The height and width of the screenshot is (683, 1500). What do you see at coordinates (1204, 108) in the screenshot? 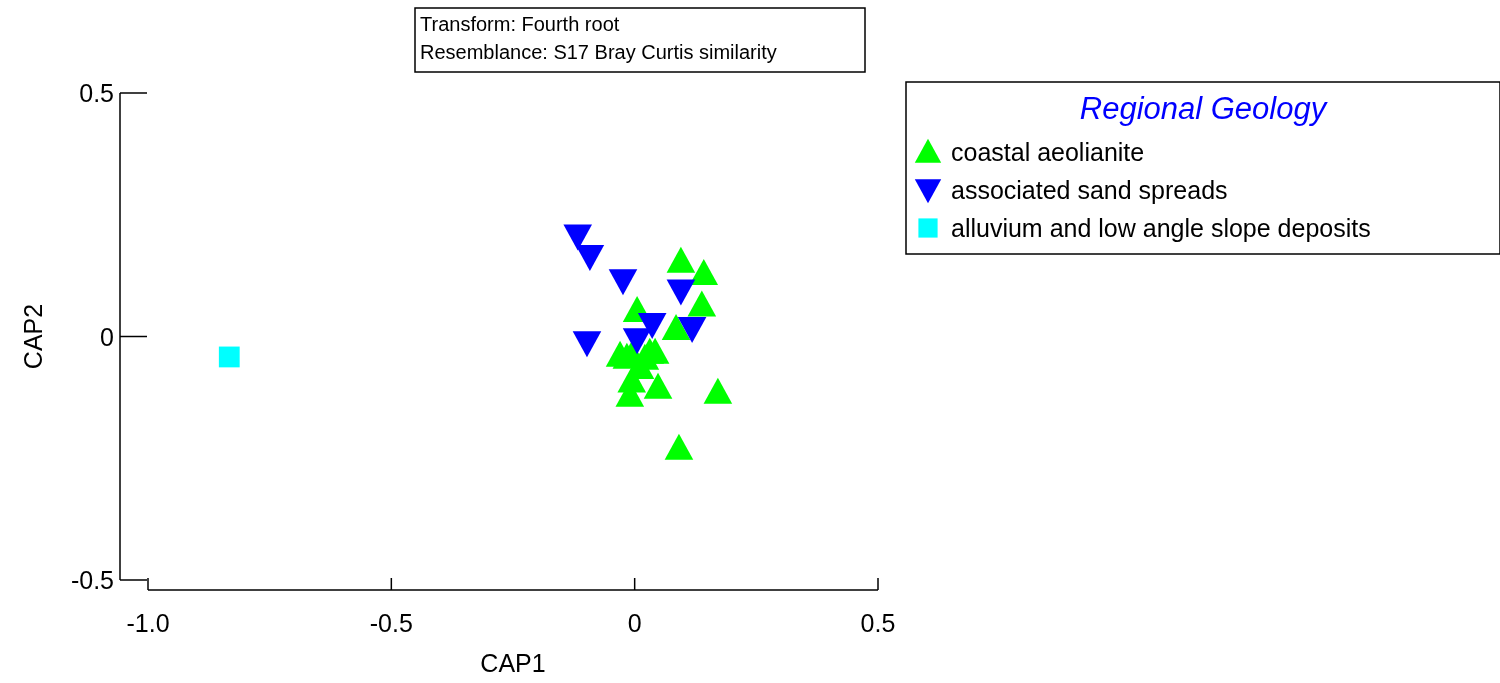
I see `legend-title: Regional Geology` at bounding box center [1204, 108].